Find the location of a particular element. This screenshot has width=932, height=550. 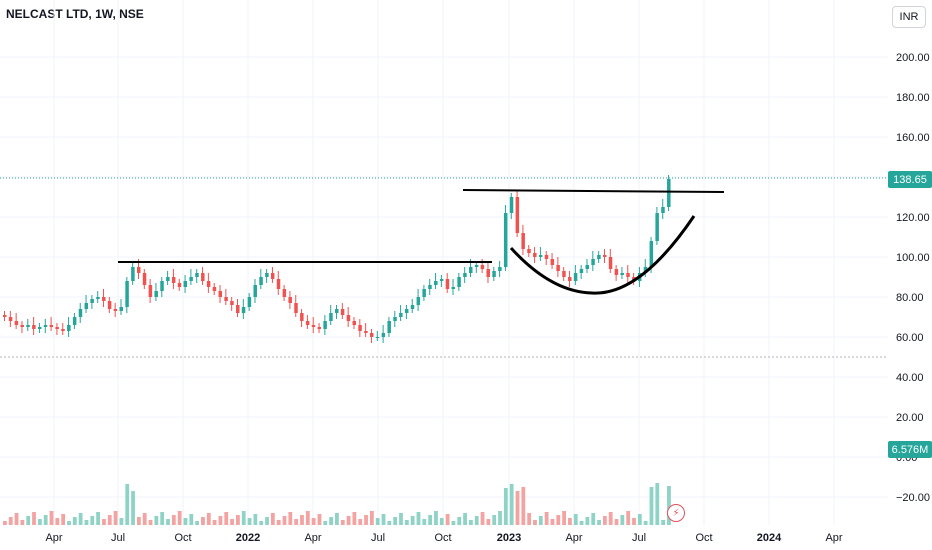

y-tick-label: −20.00 is located at coordinates (913, 498).